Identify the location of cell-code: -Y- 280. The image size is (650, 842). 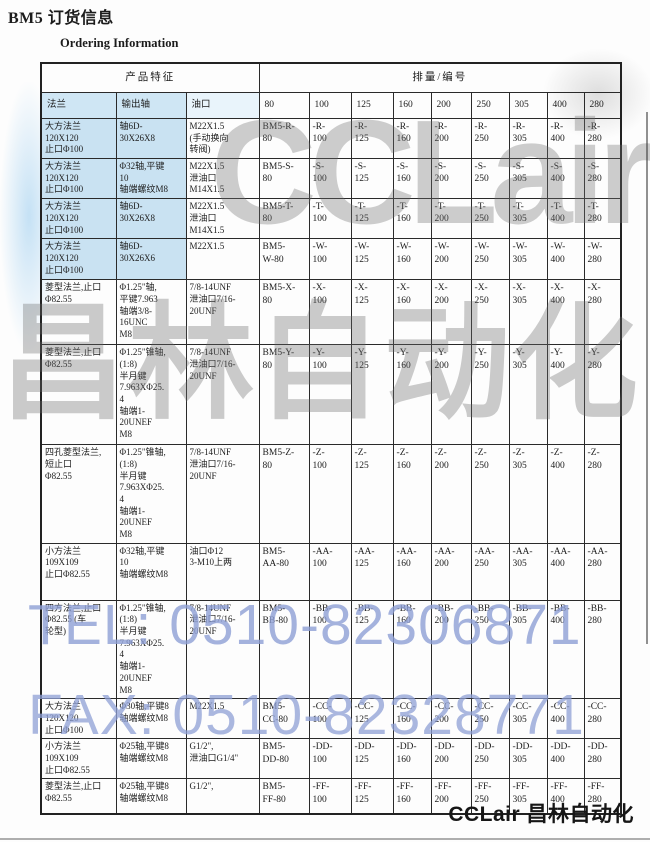
(602, 395).